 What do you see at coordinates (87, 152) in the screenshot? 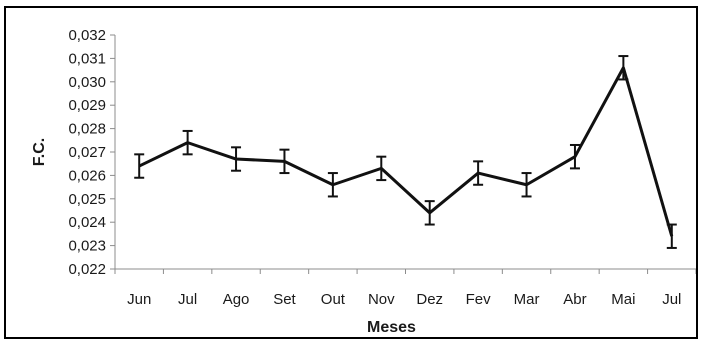
I see `y-tick-label: 0,027` at bounding box center [87, 152].